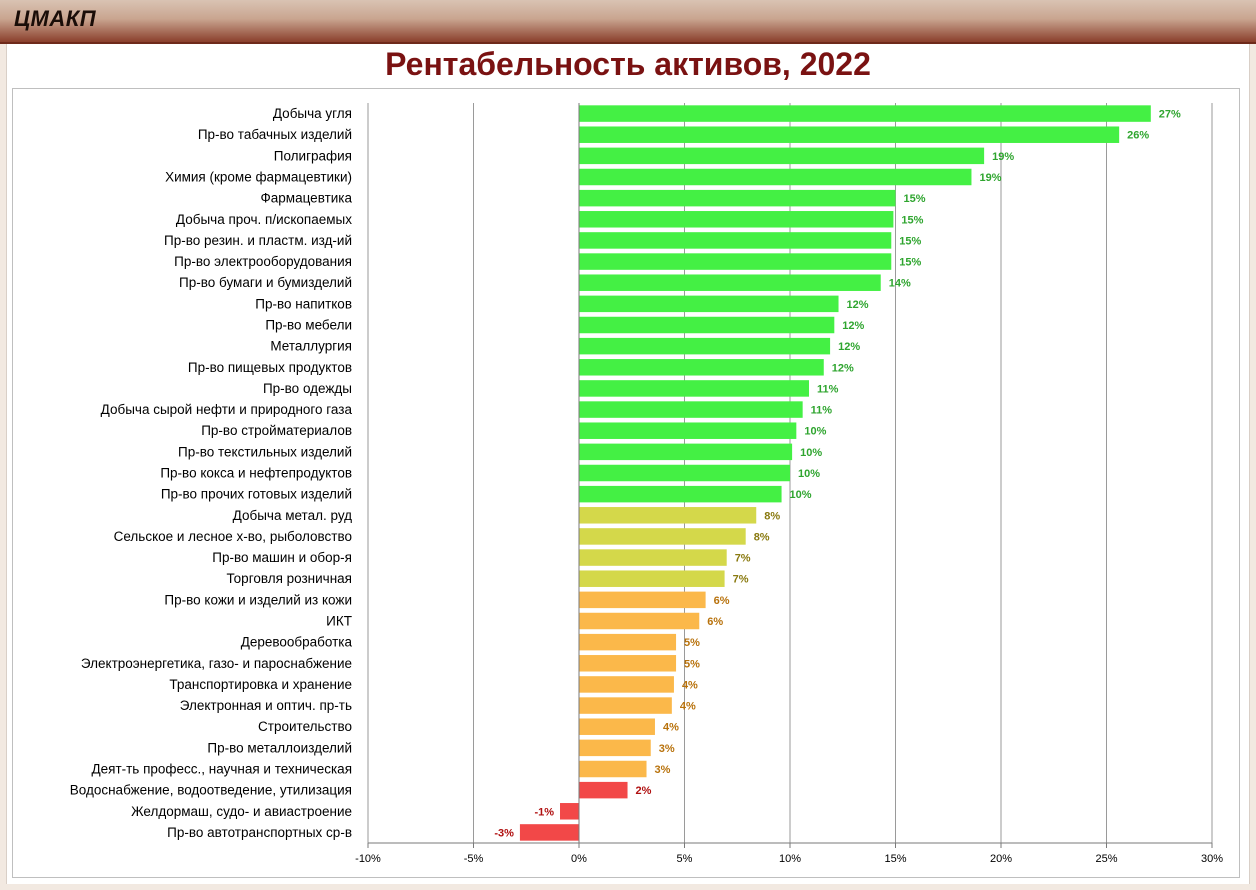 Image resolution: width=1256 pixels, height=890 pixels. I want to click on data-label: 26%, so click(1138, 136).